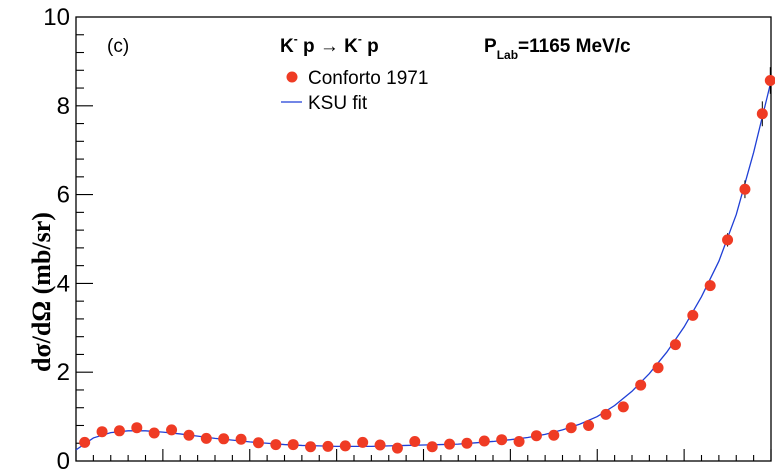  What do you see at coordinates (368, 78) in the screenshot?
I see `legend-label-conforto: Conforto 1971` at bounding box center [368, 78].